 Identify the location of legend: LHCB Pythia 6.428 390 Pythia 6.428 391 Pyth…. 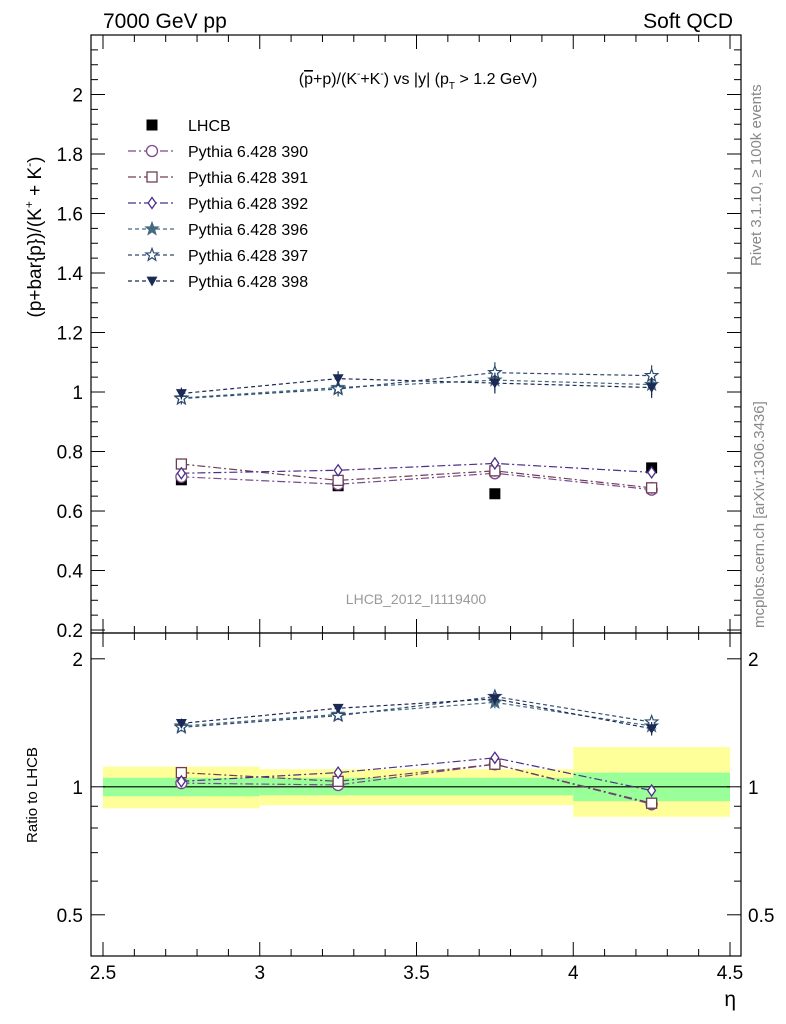
(218, 204).